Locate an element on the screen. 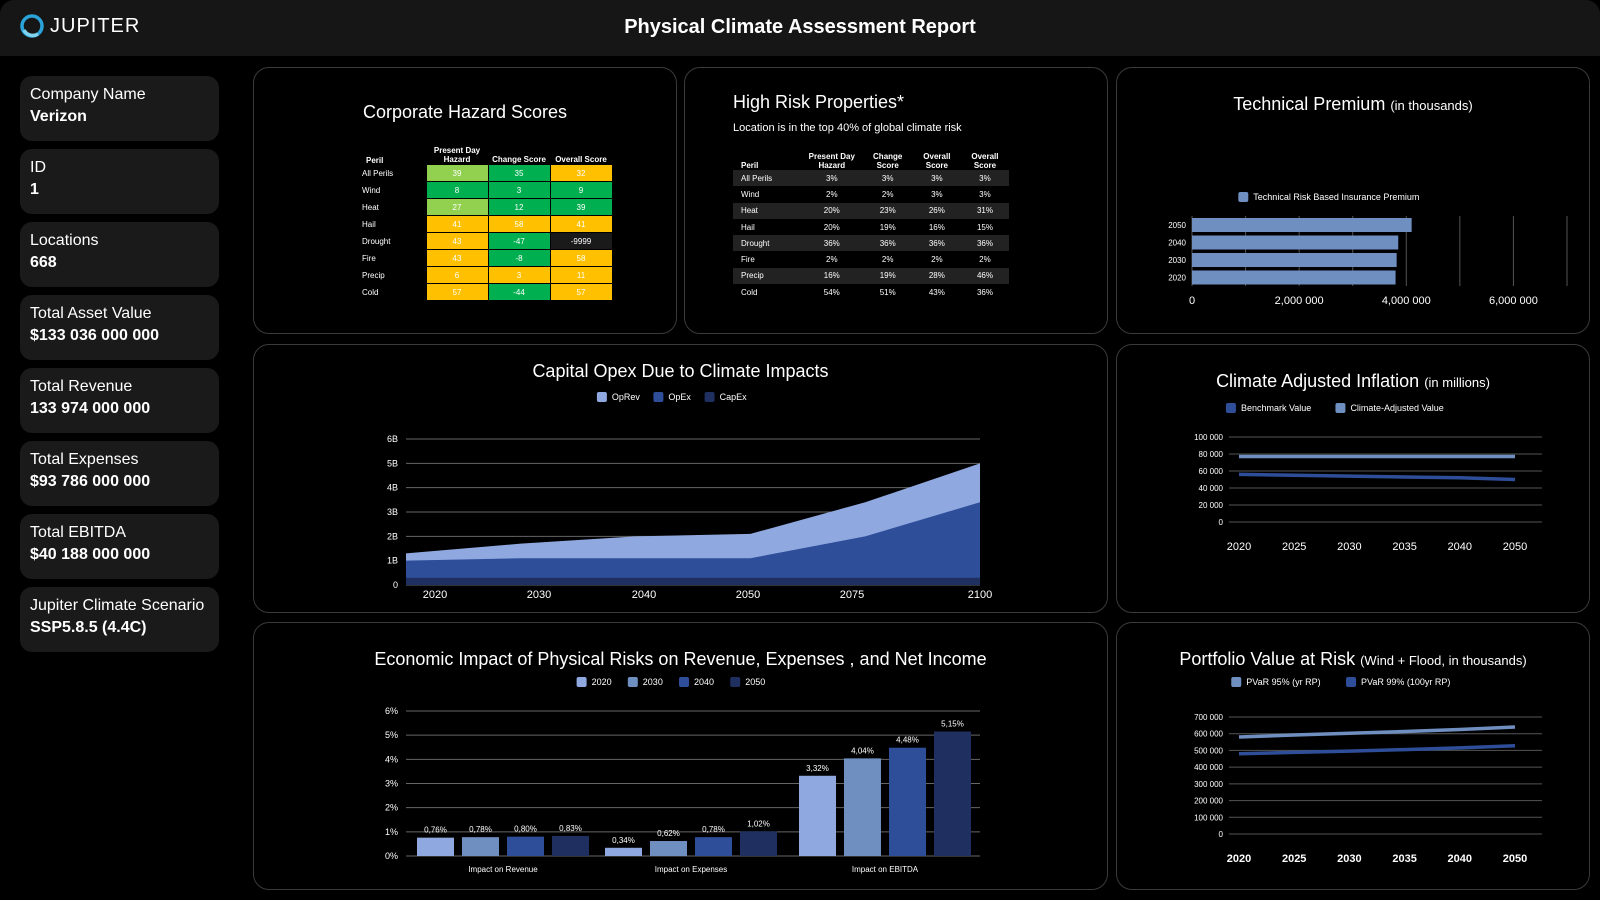 The height and width of the screenshot is (900, 1600). score-cell: 57 is located at coordinates (581, 292).